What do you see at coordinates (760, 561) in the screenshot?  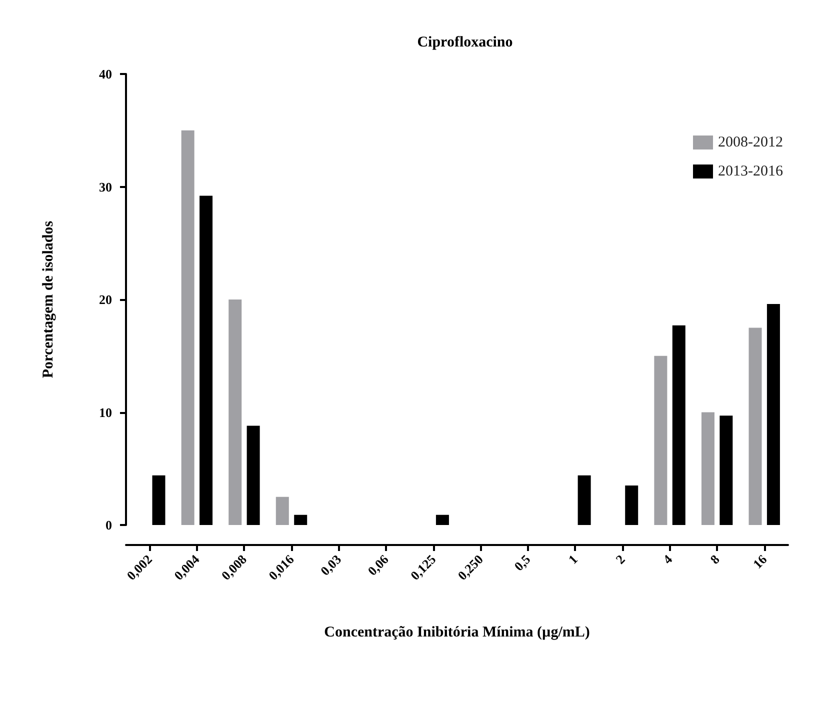 I see `x-tick-label: 16` at bounding box center [760, 561].